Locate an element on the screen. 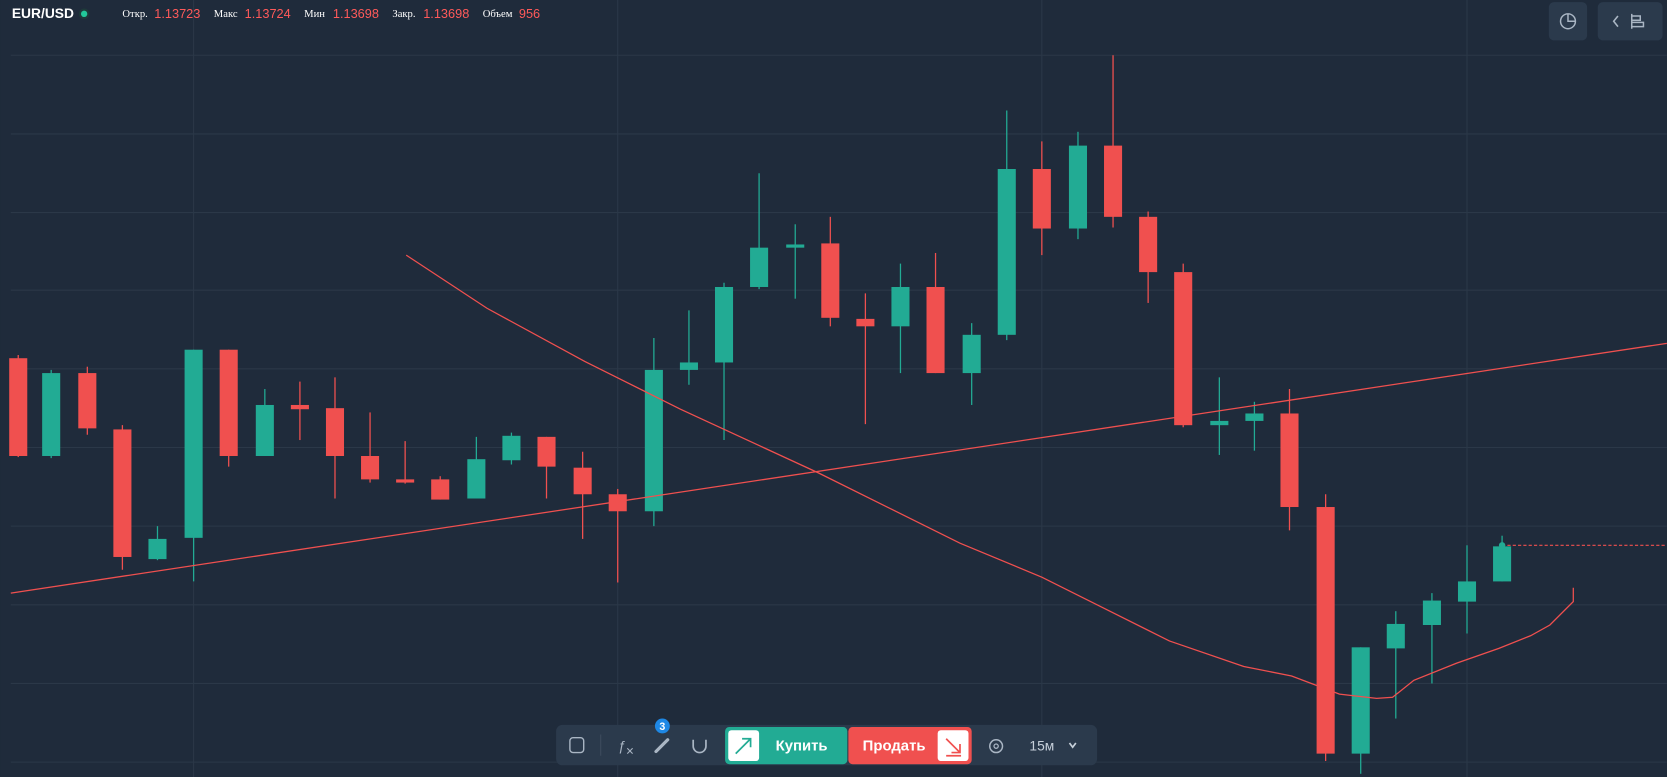  layout-button is located at coordinates (577, 745).